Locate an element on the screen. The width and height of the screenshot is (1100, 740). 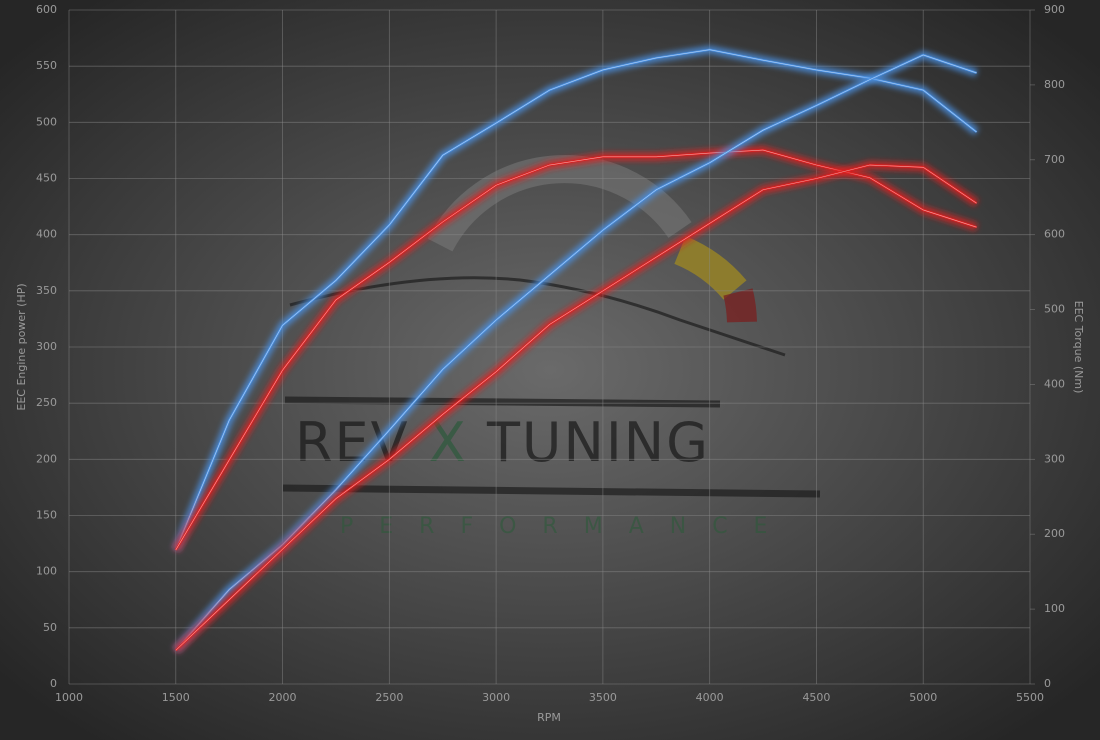
y-tick-label: 50 is located at coordinates (50, 627).